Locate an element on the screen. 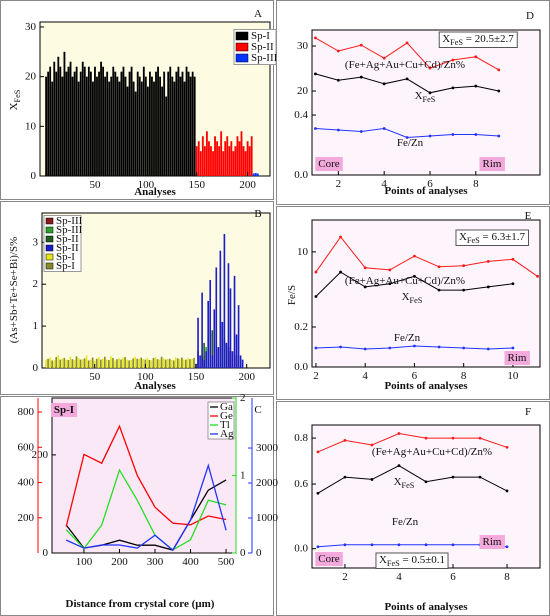  y-tick-label: 0.8 is located at coordinates (301, 438).